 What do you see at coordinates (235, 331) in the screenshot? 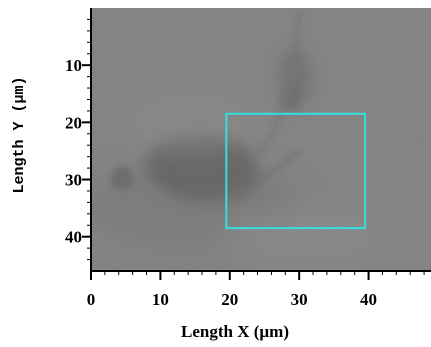
I see `x-axis-title: Length X (µm)` at bounding box center [235, 331].